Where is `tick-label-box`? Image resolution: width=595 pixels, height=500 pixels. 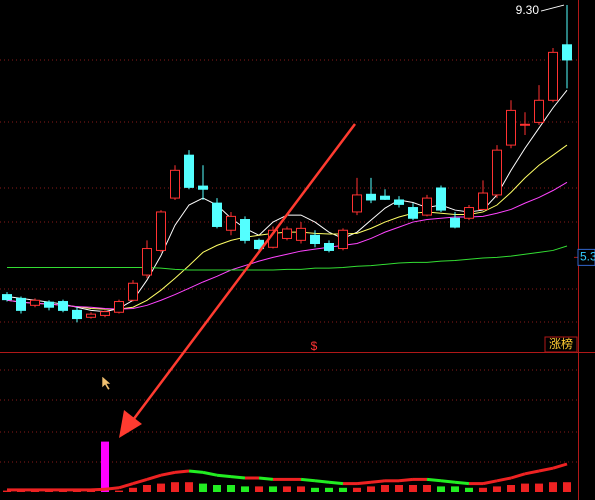
tick-label-box is located at coordinates (586, 257).